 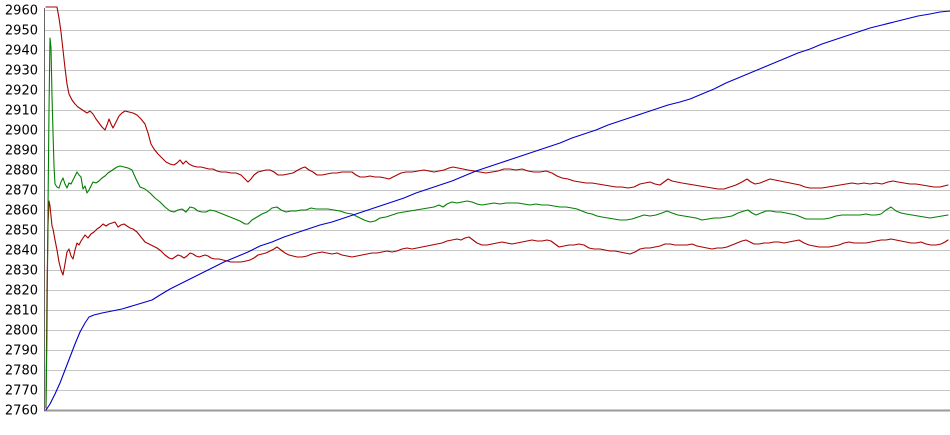 I want to click on y-axis-tick-label: 2840, so click(x=21, y=251).